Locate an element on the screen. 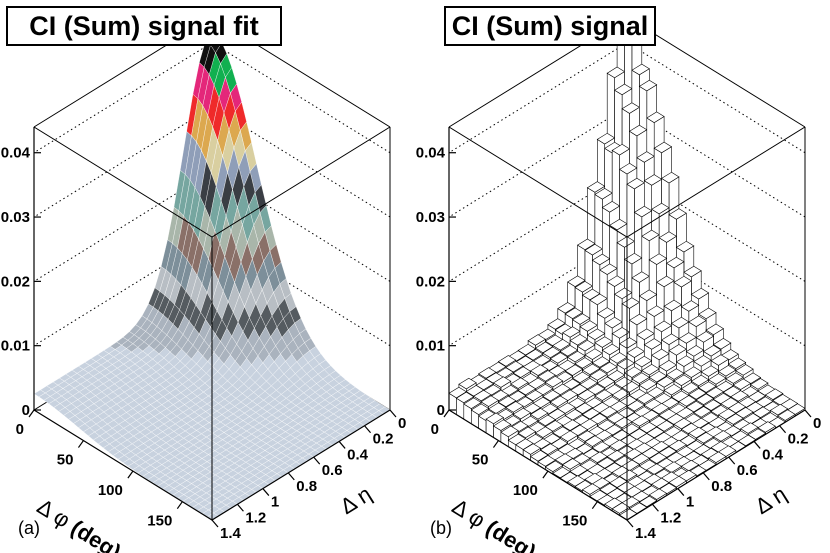 The height and width of the screenshot is (553, 830). eta-tick-label: 0.2 is located at coordinates (383, 439).